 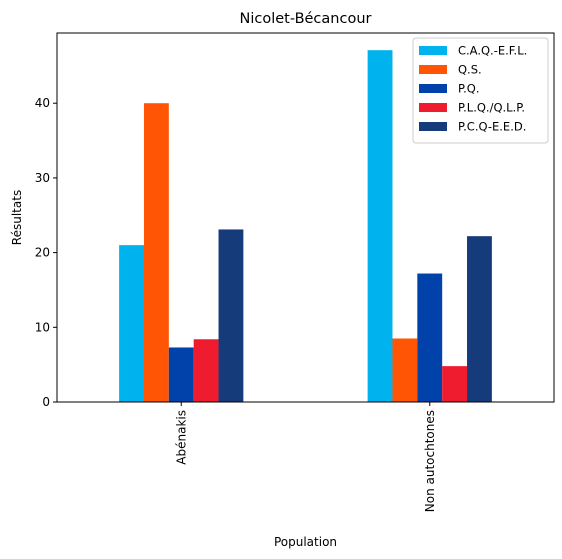 I want to click on x-axis: Abénakis Non autochtones, so click(x=305, y=457).